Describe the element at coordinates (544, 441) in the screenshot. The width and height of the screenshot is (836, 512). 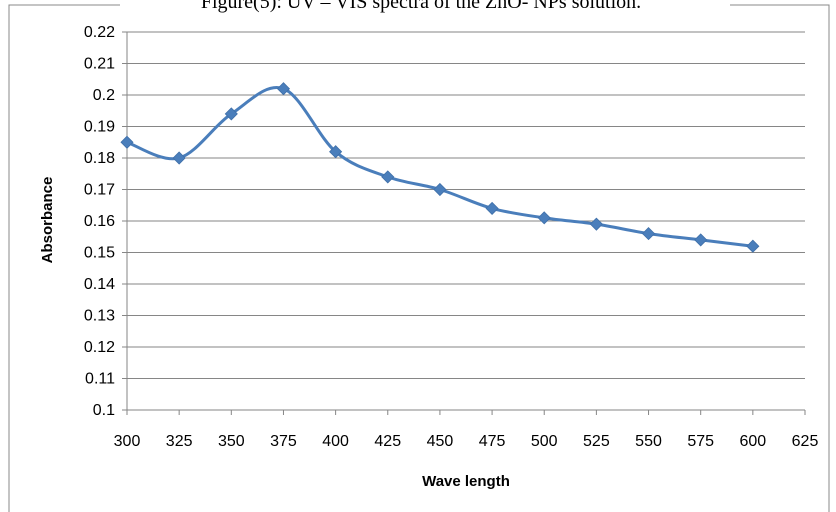
I see `x-tick-label: 500` at that location.